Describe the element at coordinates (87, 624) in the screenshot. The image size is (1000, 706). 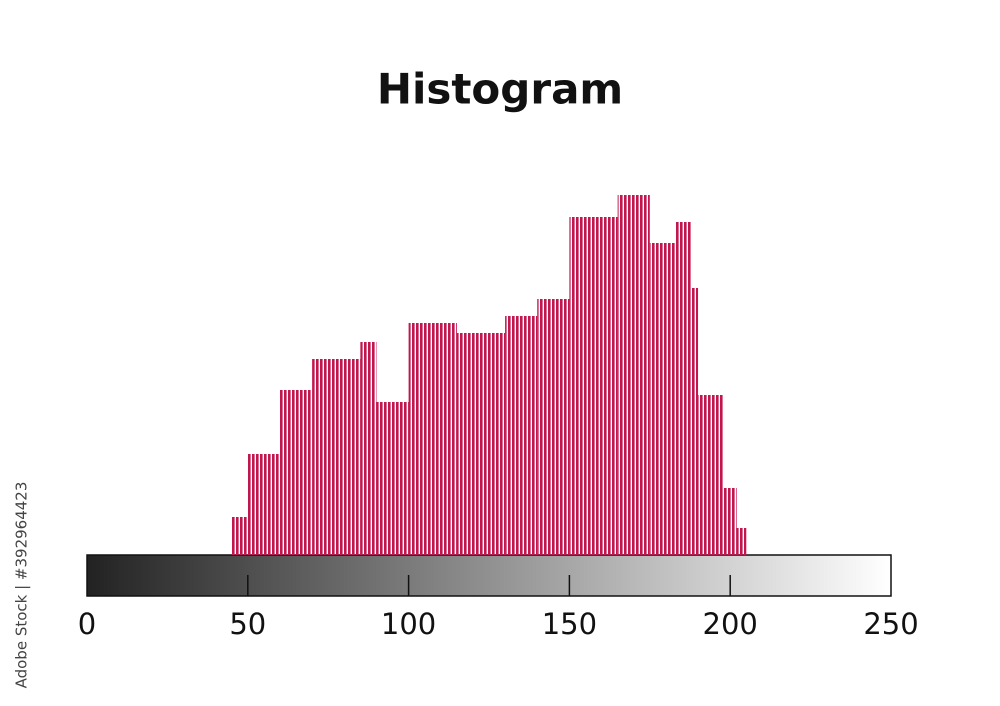
I see `x-tick-label: 0` at that location.